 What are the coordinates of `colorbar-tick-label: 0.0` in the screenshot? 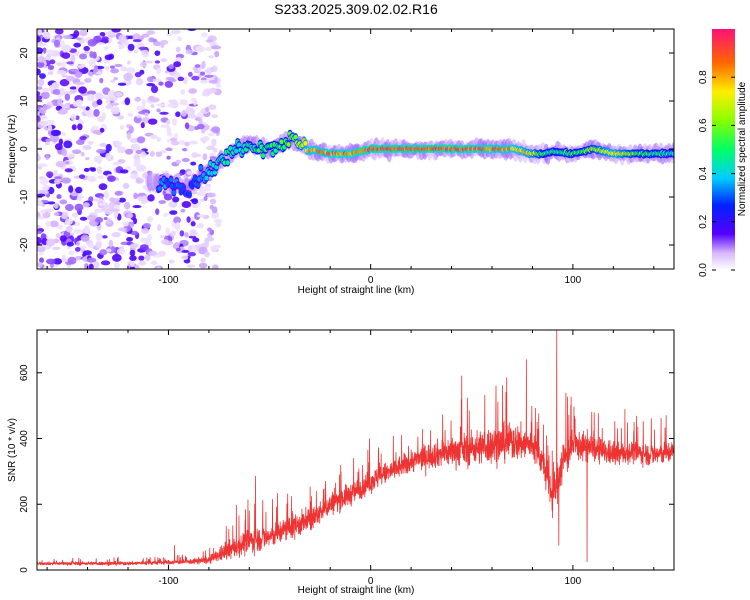 It's located at (703, 270).